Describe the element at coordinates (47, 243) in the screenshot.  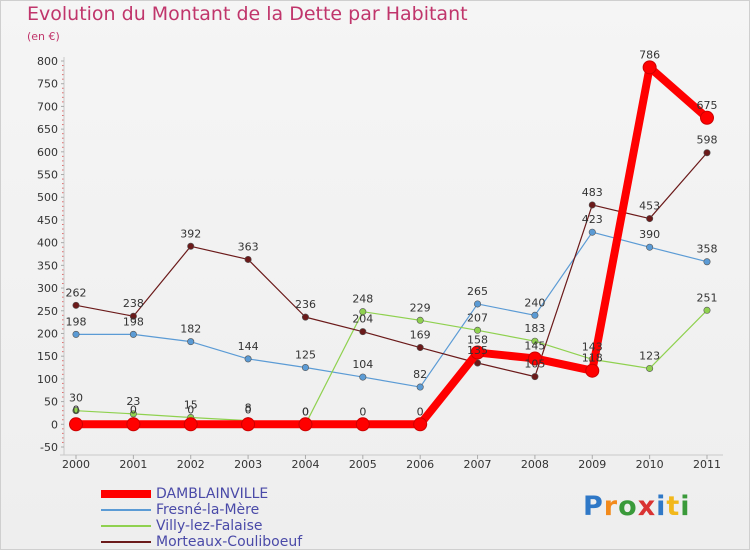
I see `y-tick-label: 400` at that location.